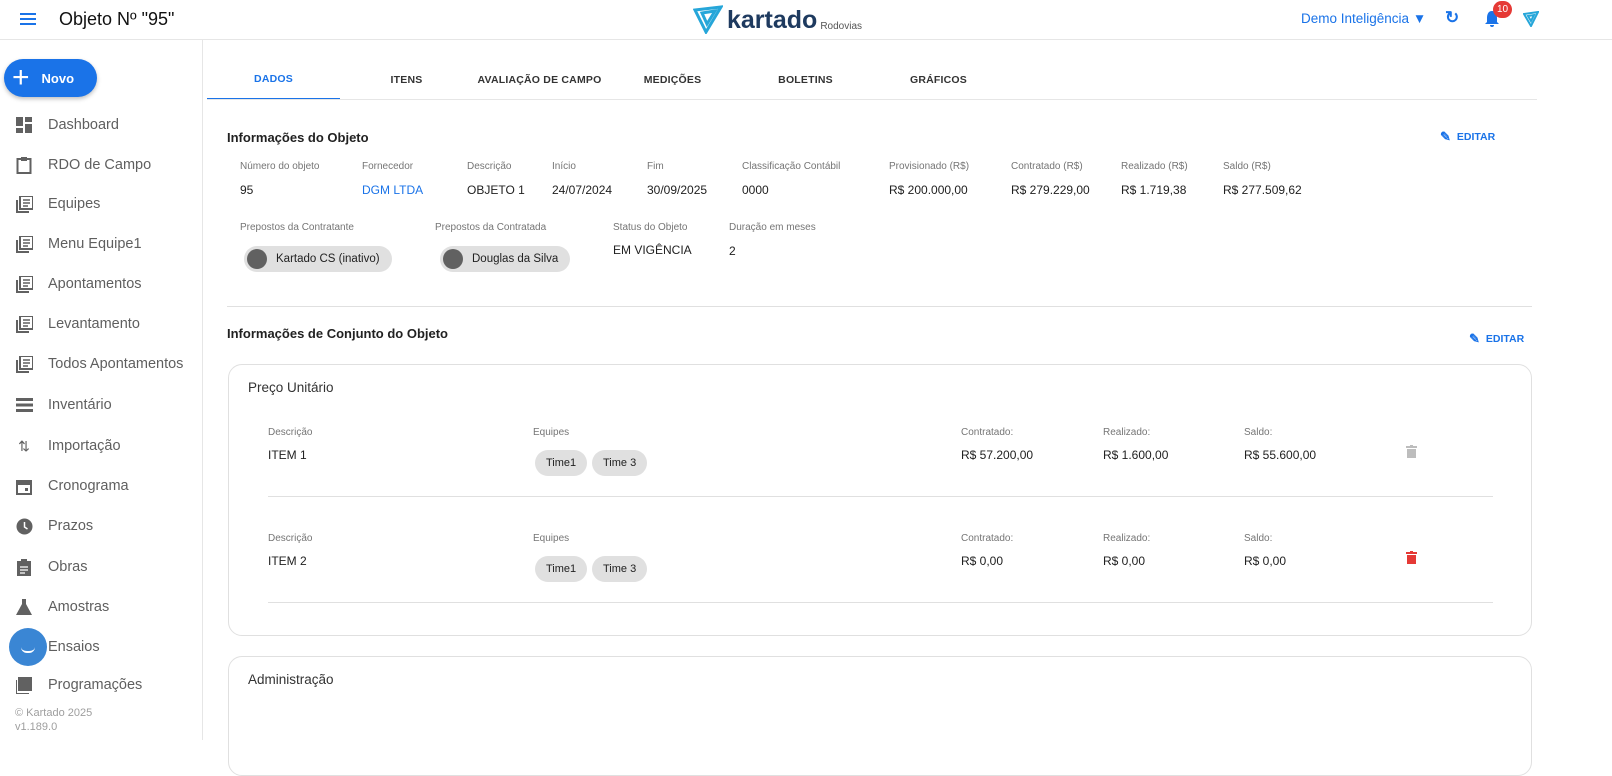  What do you see at coordinates (388, 166) in the screenshot?
I see `field-label: Fornecedor` at bounding box center [388, 166].